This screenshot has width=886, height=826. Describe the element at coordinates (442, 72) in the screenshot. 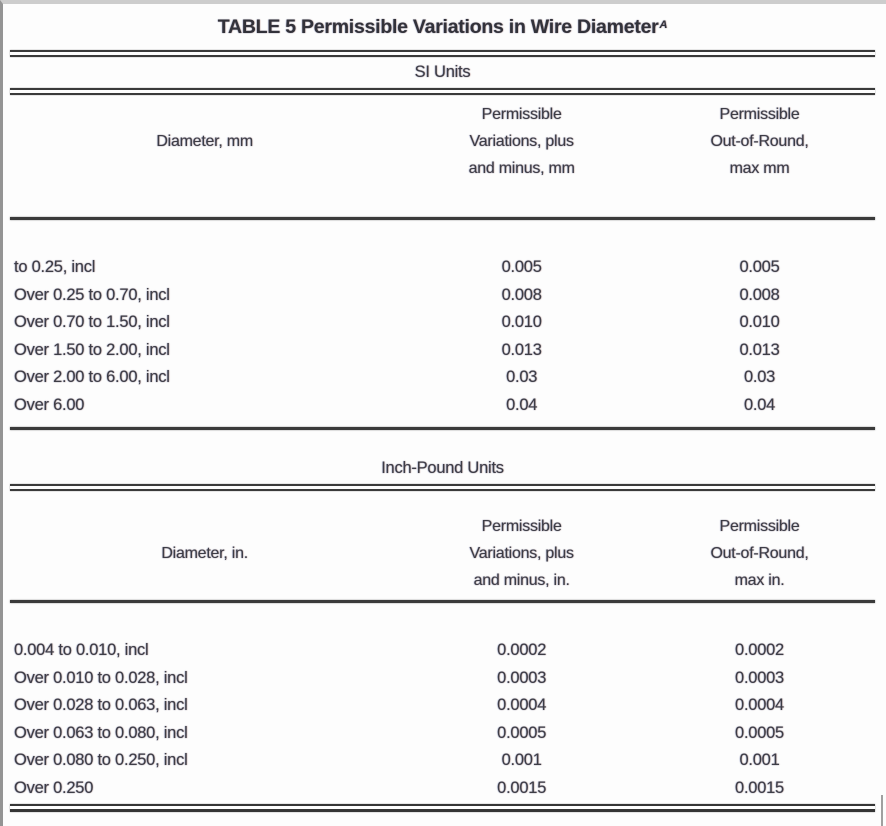

I see `section-label-si-units: SI Units` at that location.